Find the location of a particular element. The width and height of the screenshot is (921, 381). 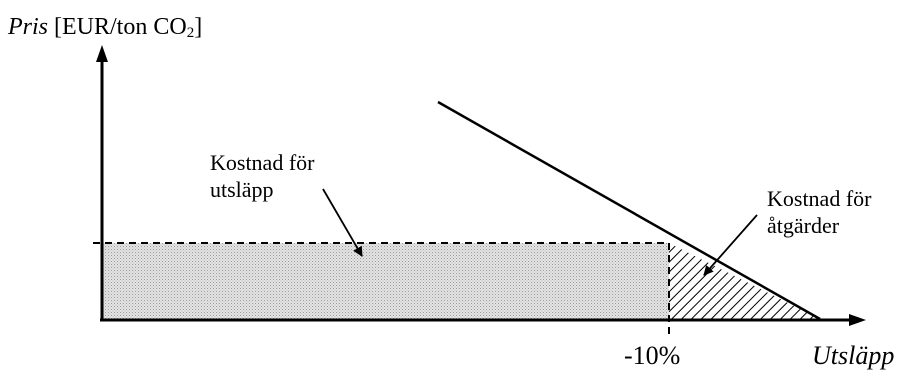

cost-emissions-label: Kostnad för utsläpp is located at coordinates (262, 176).